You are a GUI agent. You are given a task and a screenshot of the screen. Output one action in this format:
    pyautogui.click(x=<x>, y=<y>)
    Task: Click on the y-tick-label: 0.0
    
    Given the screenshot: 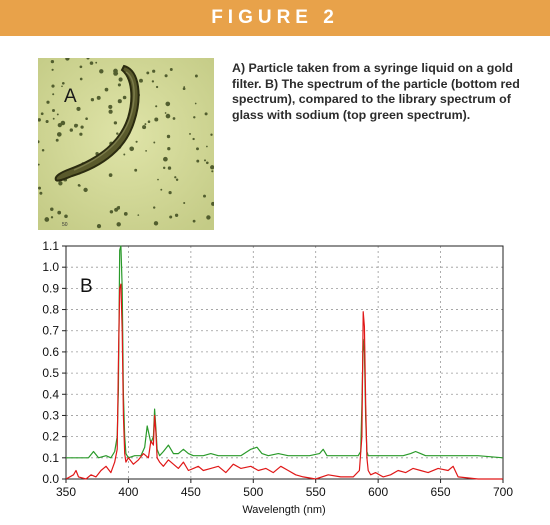 What is the action you would take?
    pyautogui.click(x=50, y=479)
    